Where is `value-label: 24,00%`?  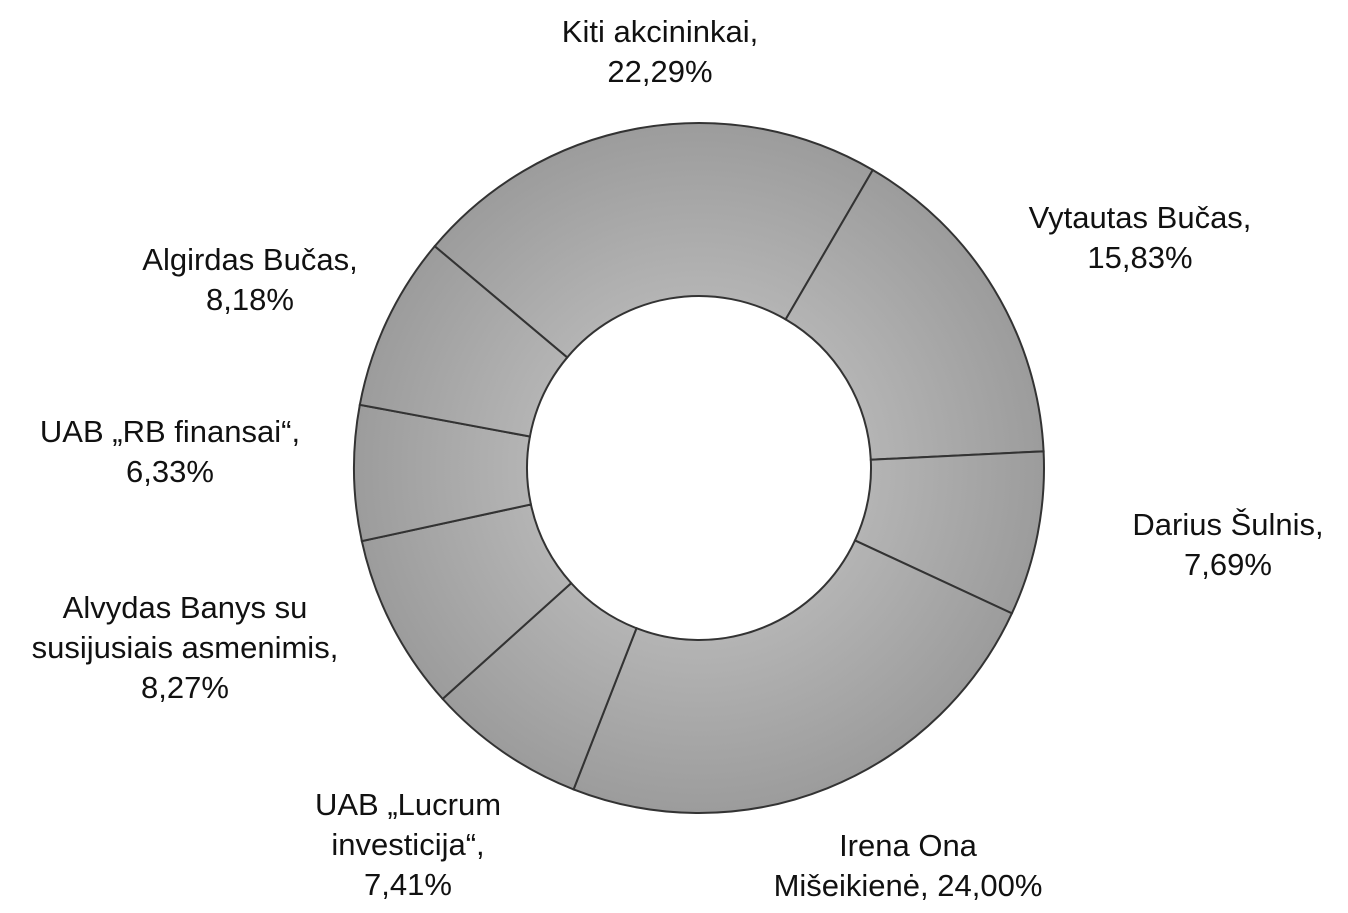 value-label: 24,00% is located at coordinates (990, 885).